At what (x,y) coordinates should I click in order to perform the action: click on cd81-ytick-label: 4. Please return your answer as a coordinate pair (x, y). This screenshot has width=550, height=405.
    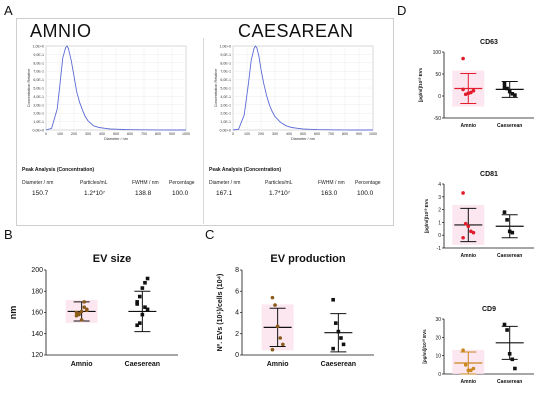
    Looking at the image, I should click on (439, 185).